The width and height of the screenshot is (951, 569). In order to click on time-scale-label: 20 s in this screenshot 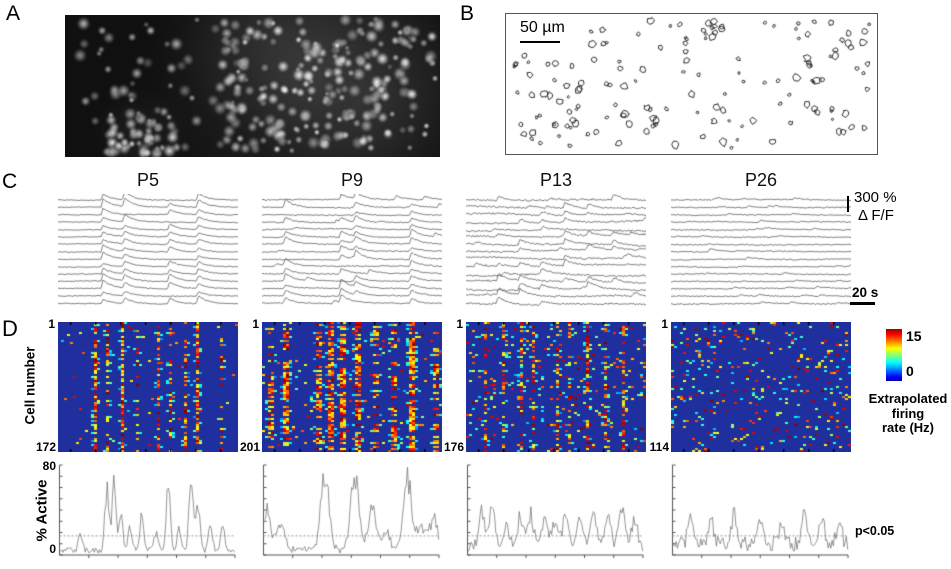, I will do `click(865, 292)`.